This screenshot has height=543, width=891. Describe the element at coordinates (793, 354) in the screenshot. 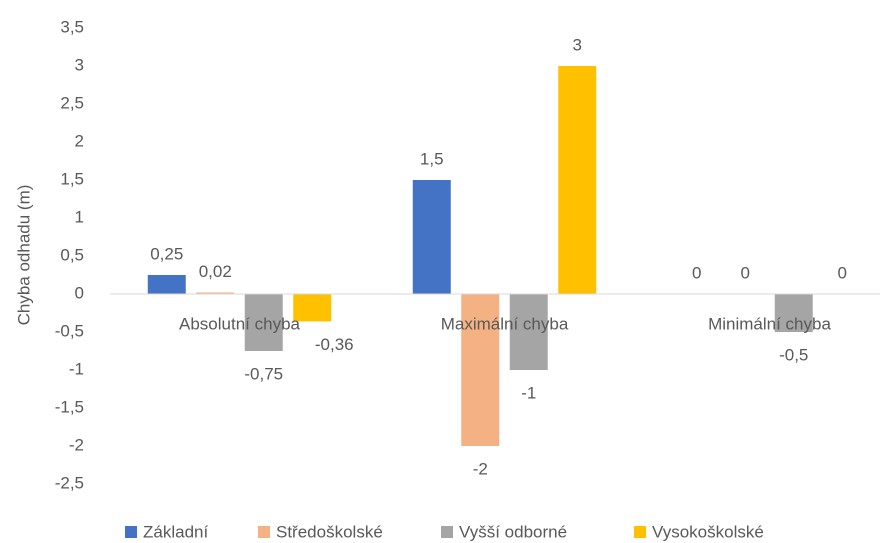

I see `data-label: -0,5` at that location.